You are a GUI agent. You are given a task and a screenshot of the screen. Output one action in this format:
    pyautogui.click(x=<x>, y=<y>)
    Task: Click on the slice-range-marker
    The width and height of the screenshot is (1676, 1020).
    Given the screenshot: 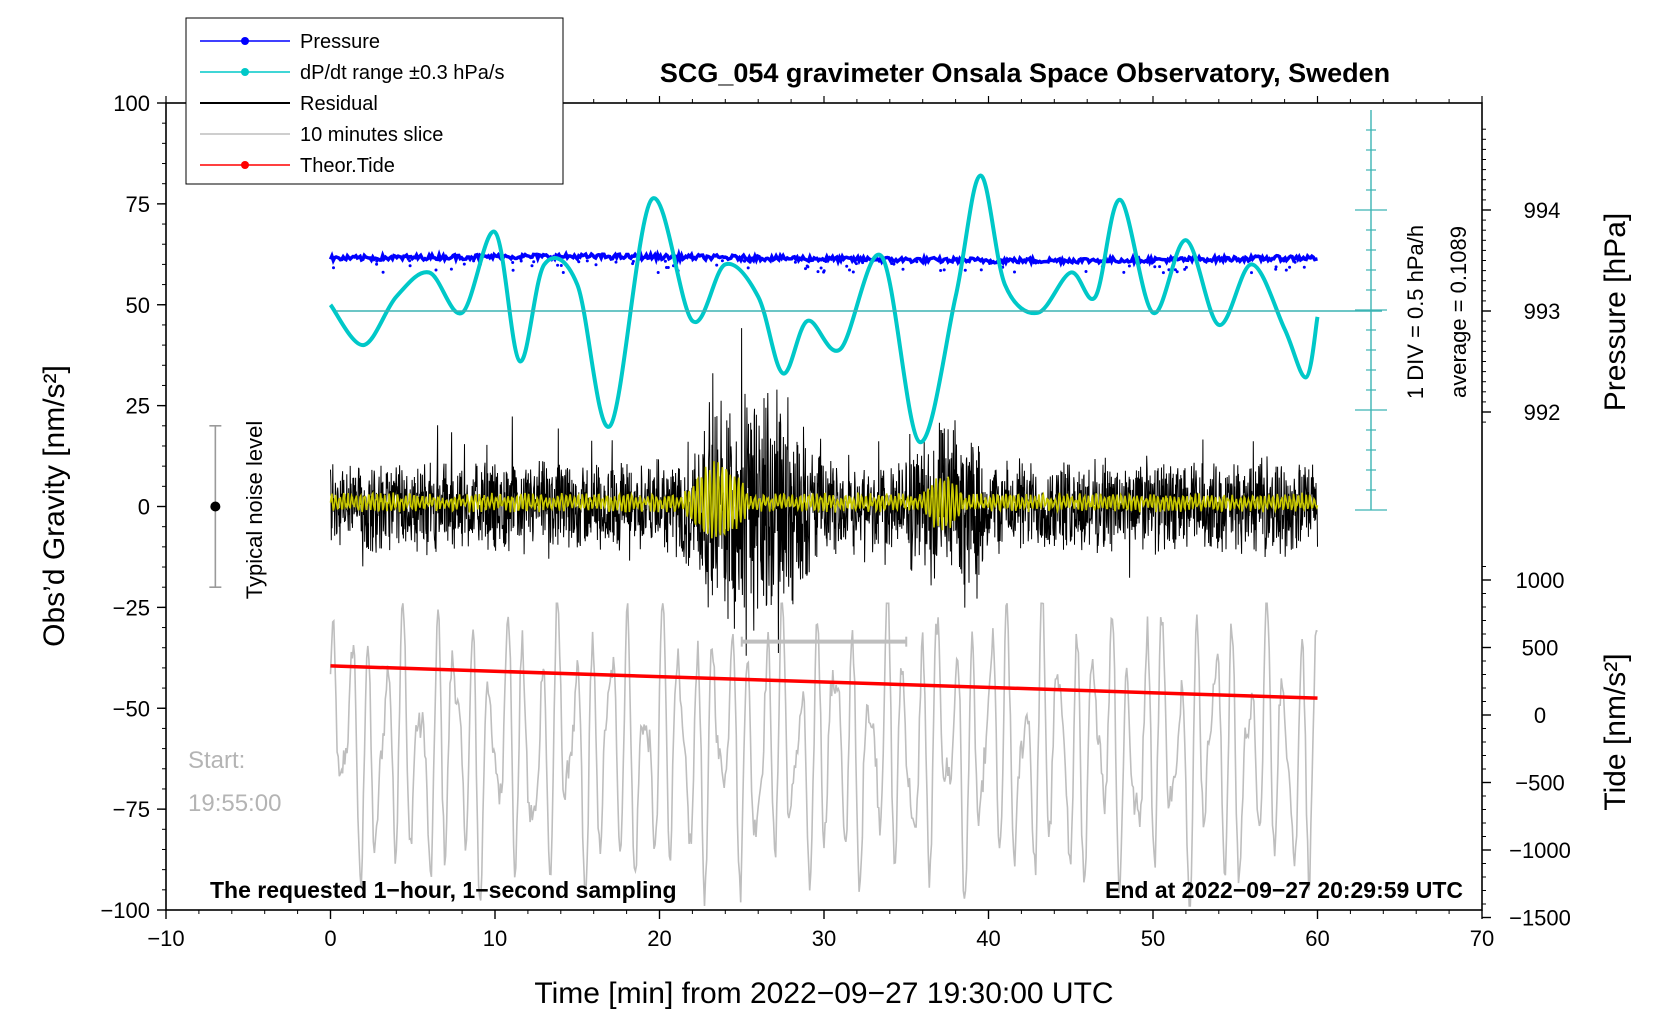 What is the action you would take?
    pyautogui.click(x=824, y=641)
    